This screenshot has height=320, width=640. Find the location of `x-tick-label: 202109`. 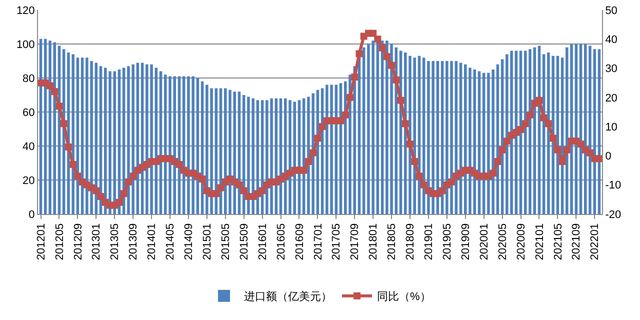

x-tick-label: 202109 is located at coordinates (576, 241).